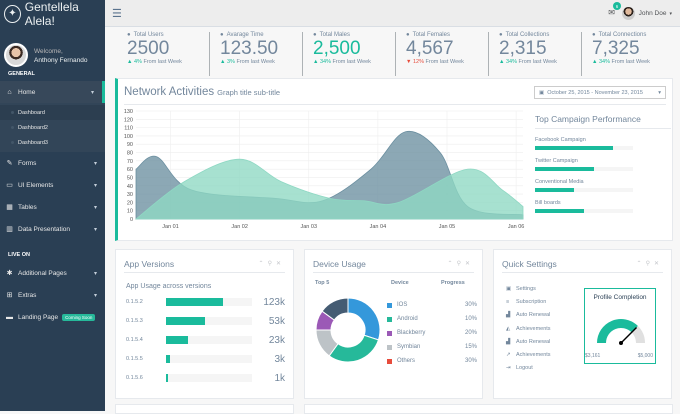  What do you see at coordinates (117, 14) in the screenshot?
I see `menu-toggle-icon: ☰` at bounding box center [117, 14].